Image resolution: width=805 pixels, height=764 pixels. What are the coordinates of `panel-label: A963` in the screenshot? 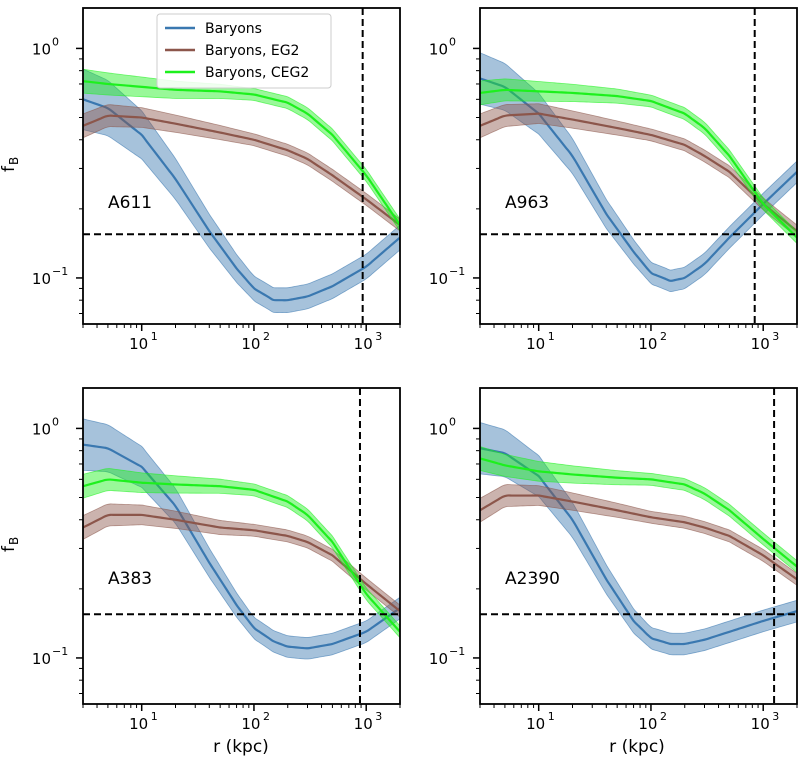 It's located at (527, 203).